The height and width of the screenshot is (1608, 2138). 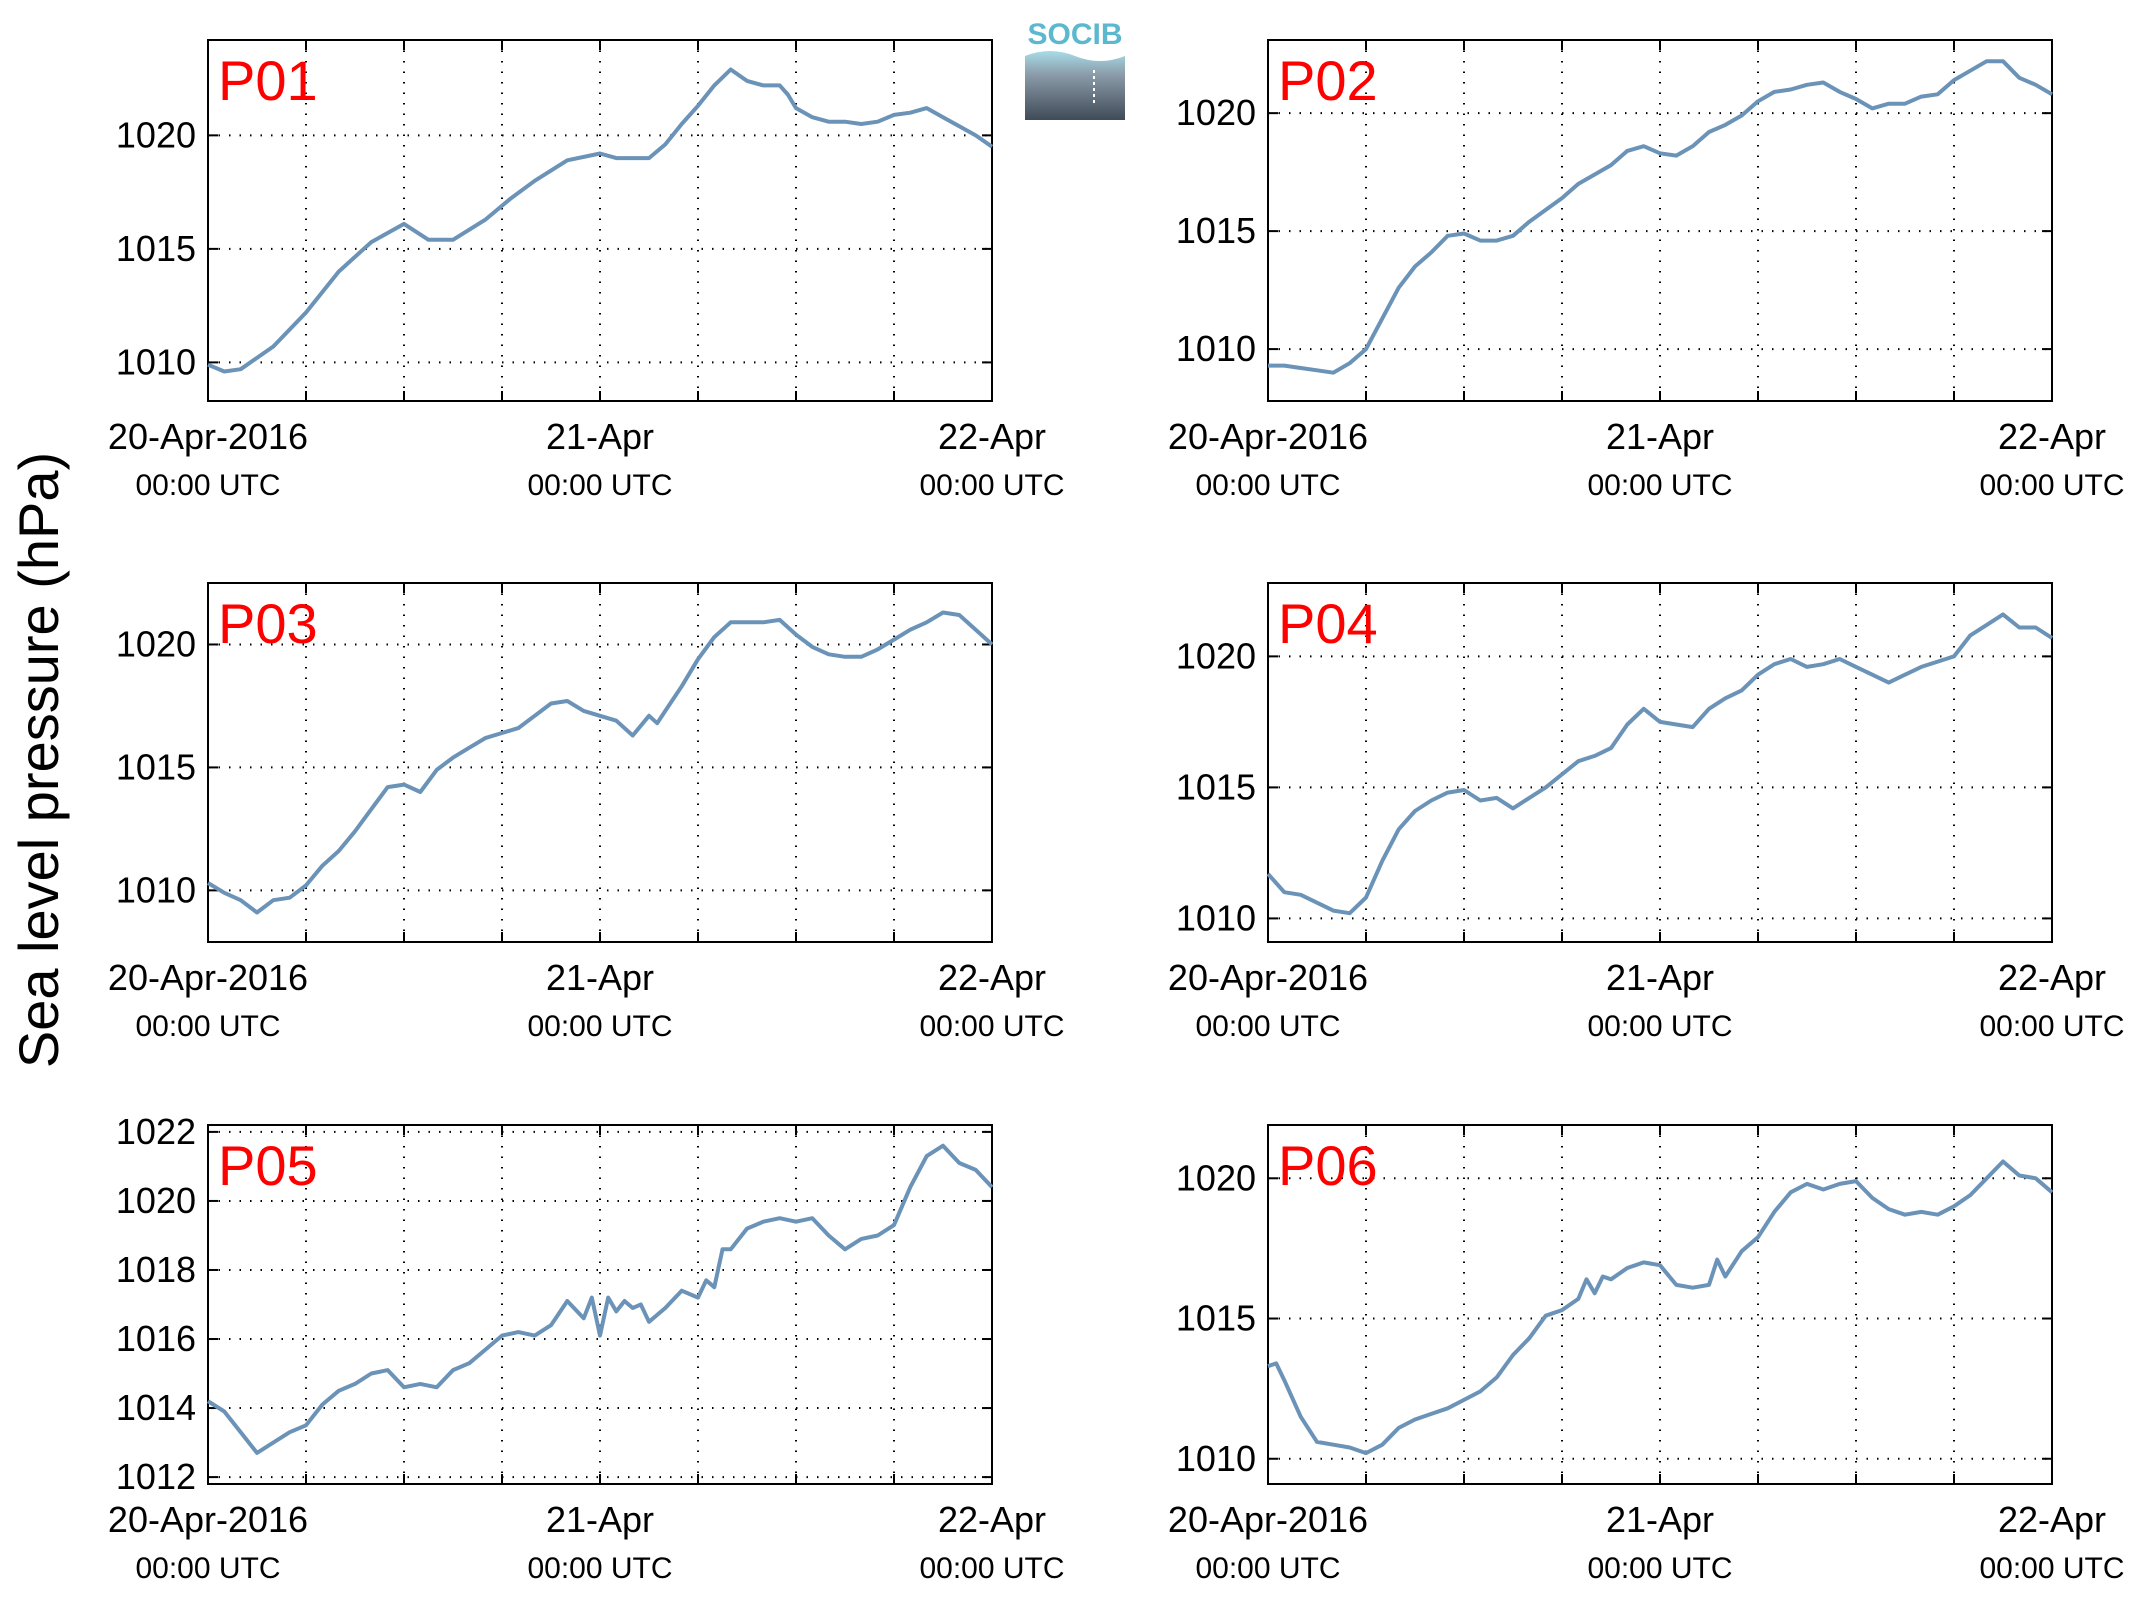 I want to click on panel-label: P04, so click(x=1328, y=623).